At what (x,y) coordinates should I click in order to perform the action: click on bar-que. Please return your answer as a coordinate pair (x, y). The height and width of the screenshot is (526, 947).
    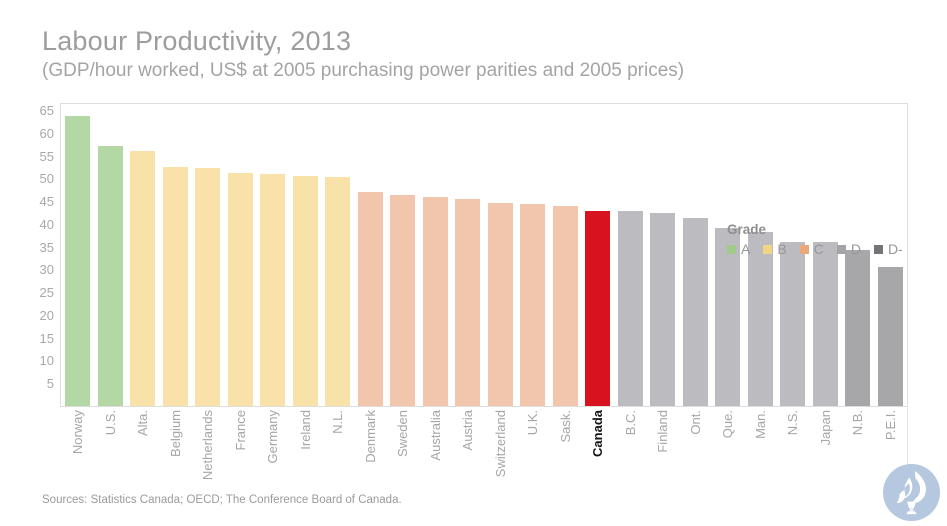
    Looking at the image, I should click on (728, 317).